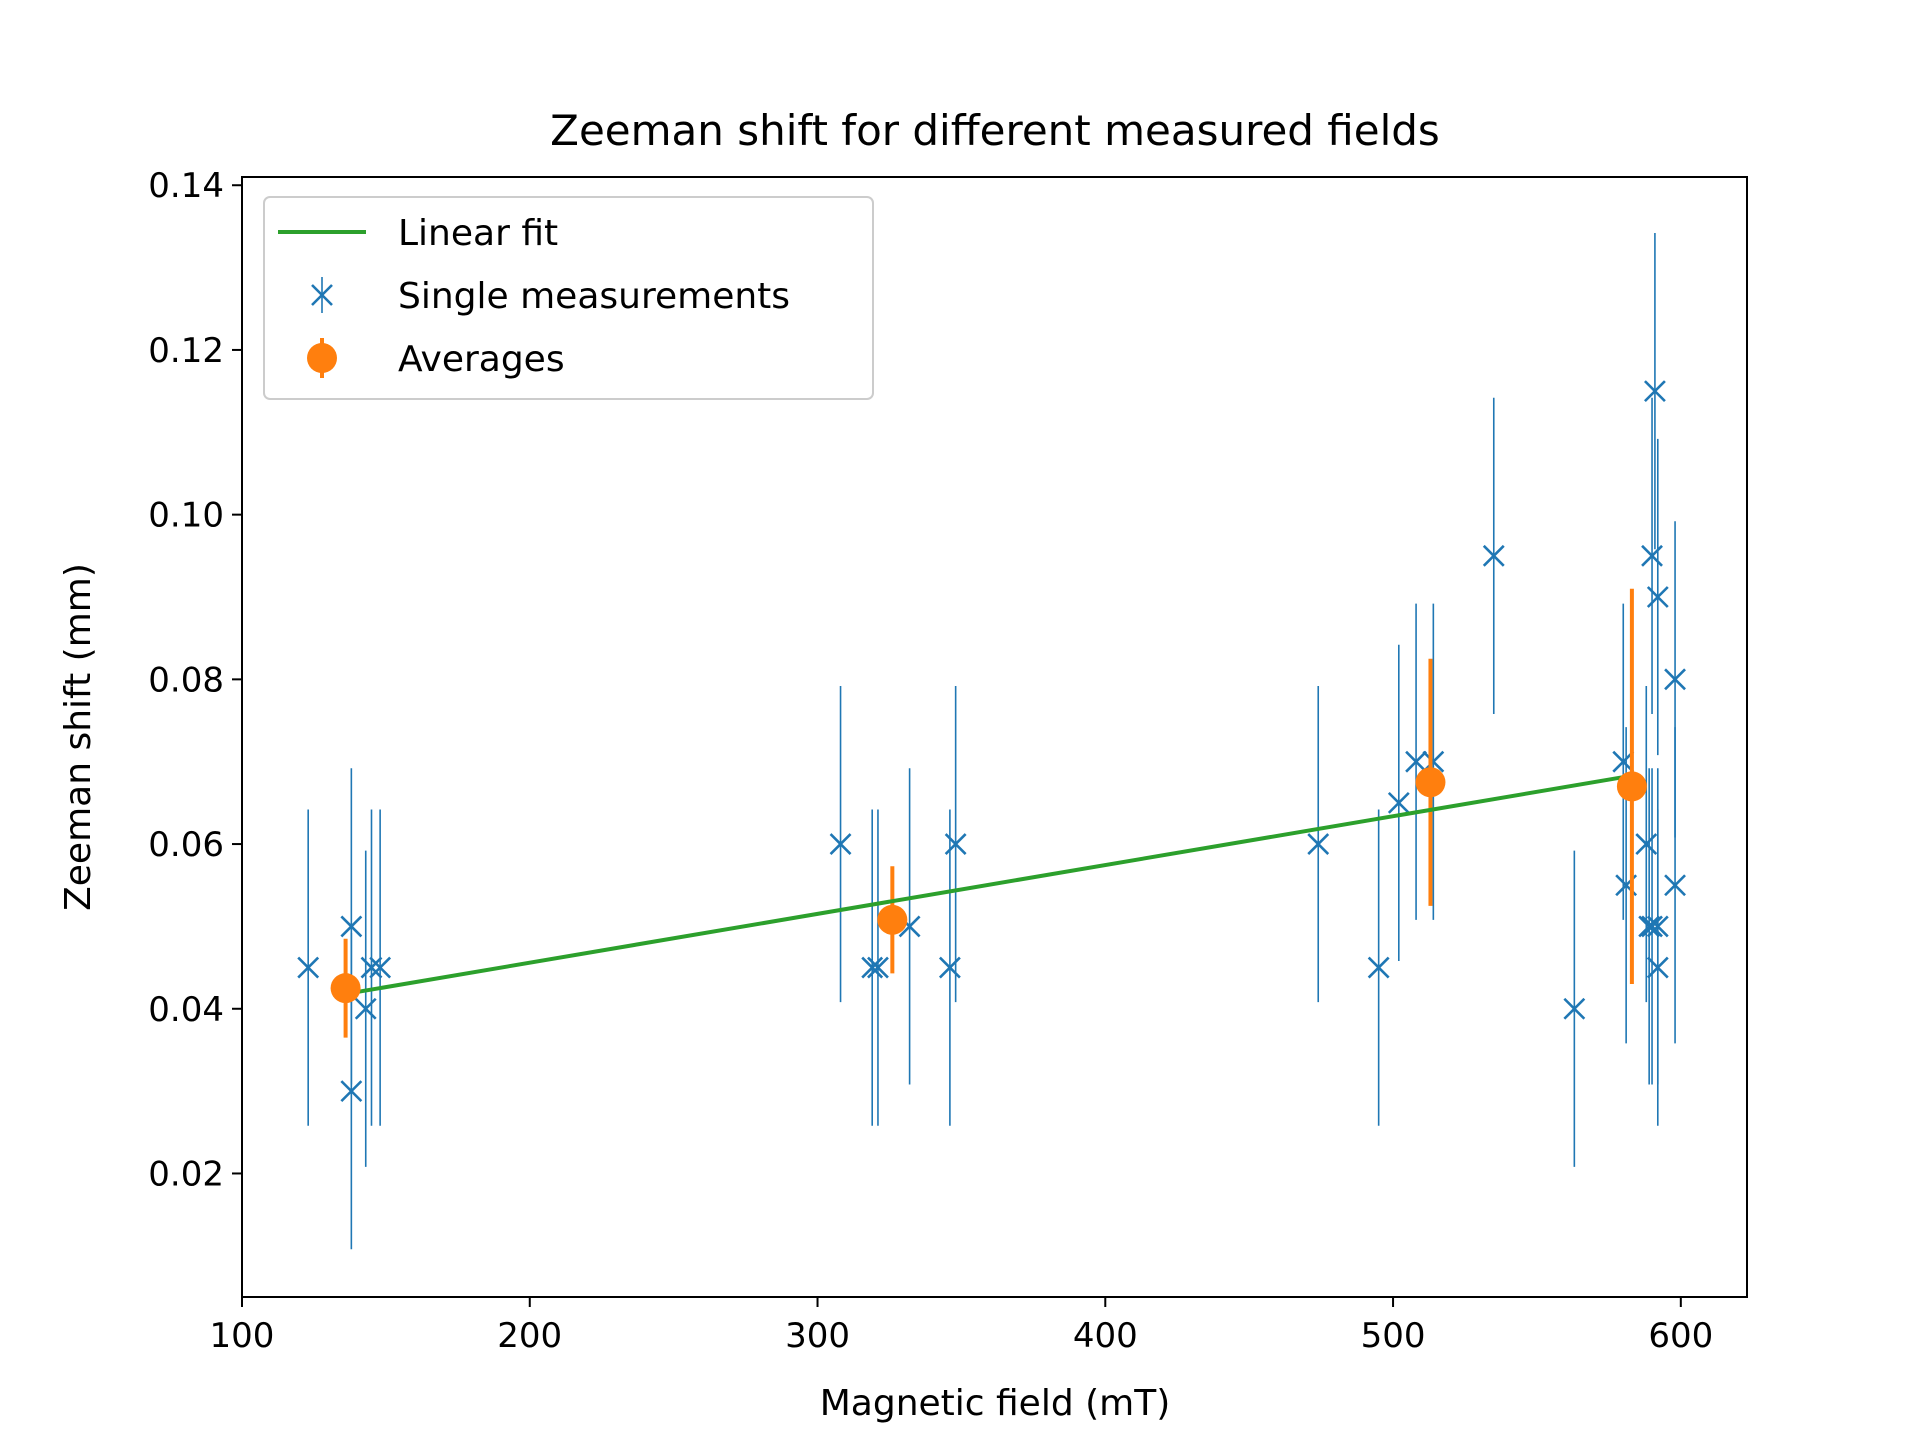 The height and width of the screenshot is (1440, 1920). What do you see at coordinates (186, 186) in the screenshot?
I see `y-tick-label: 0.14` at bounding box center [186, 186].